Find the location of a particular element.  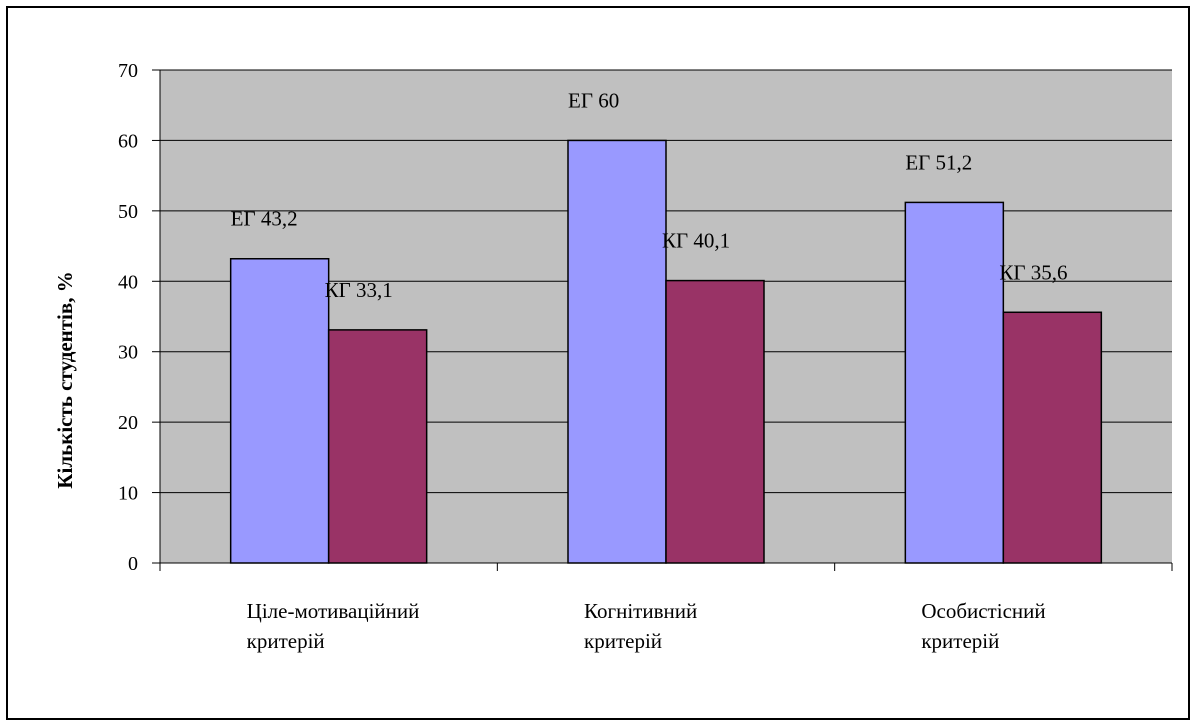

y-tick-label: 50 is located at coordinates (128, 212).